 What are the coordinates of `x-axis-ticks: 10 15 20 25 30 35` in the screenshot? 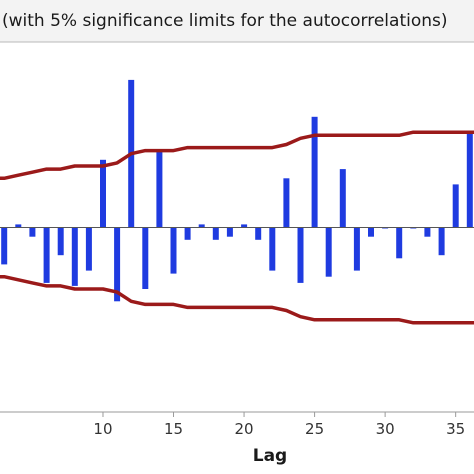 It's located at (279, 425).